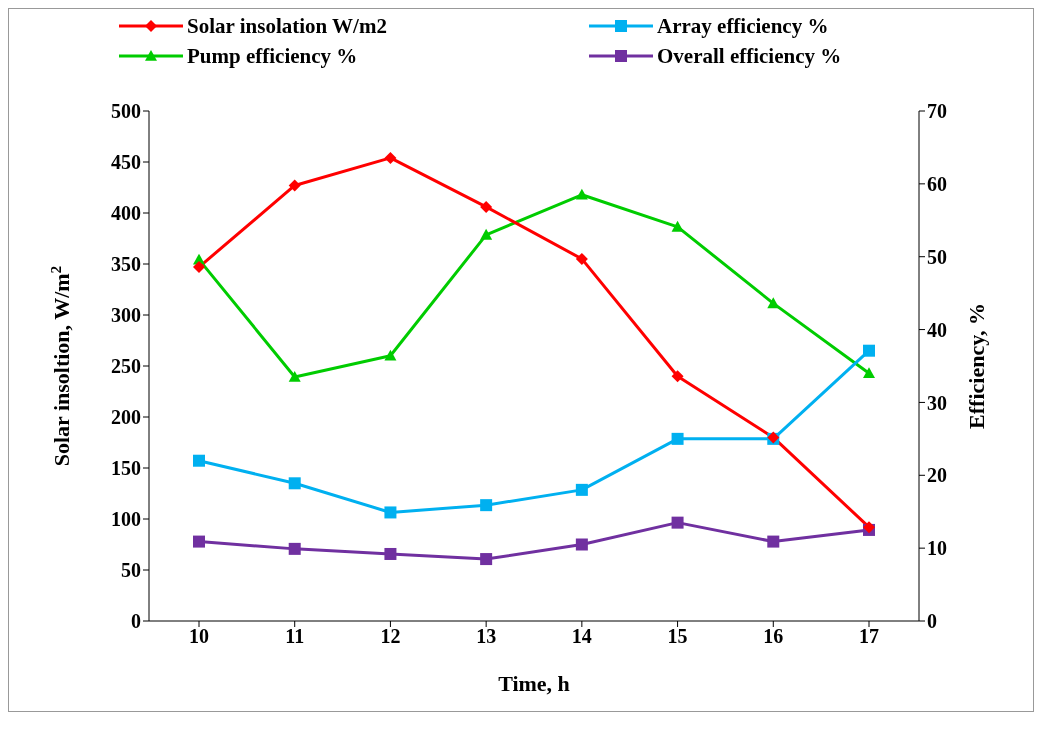 The height and width of the screenshot is (735, 1042). Describe the element at coordinates (126, 366) in the screenshot. I see `y-tick-label: 250` at that location.